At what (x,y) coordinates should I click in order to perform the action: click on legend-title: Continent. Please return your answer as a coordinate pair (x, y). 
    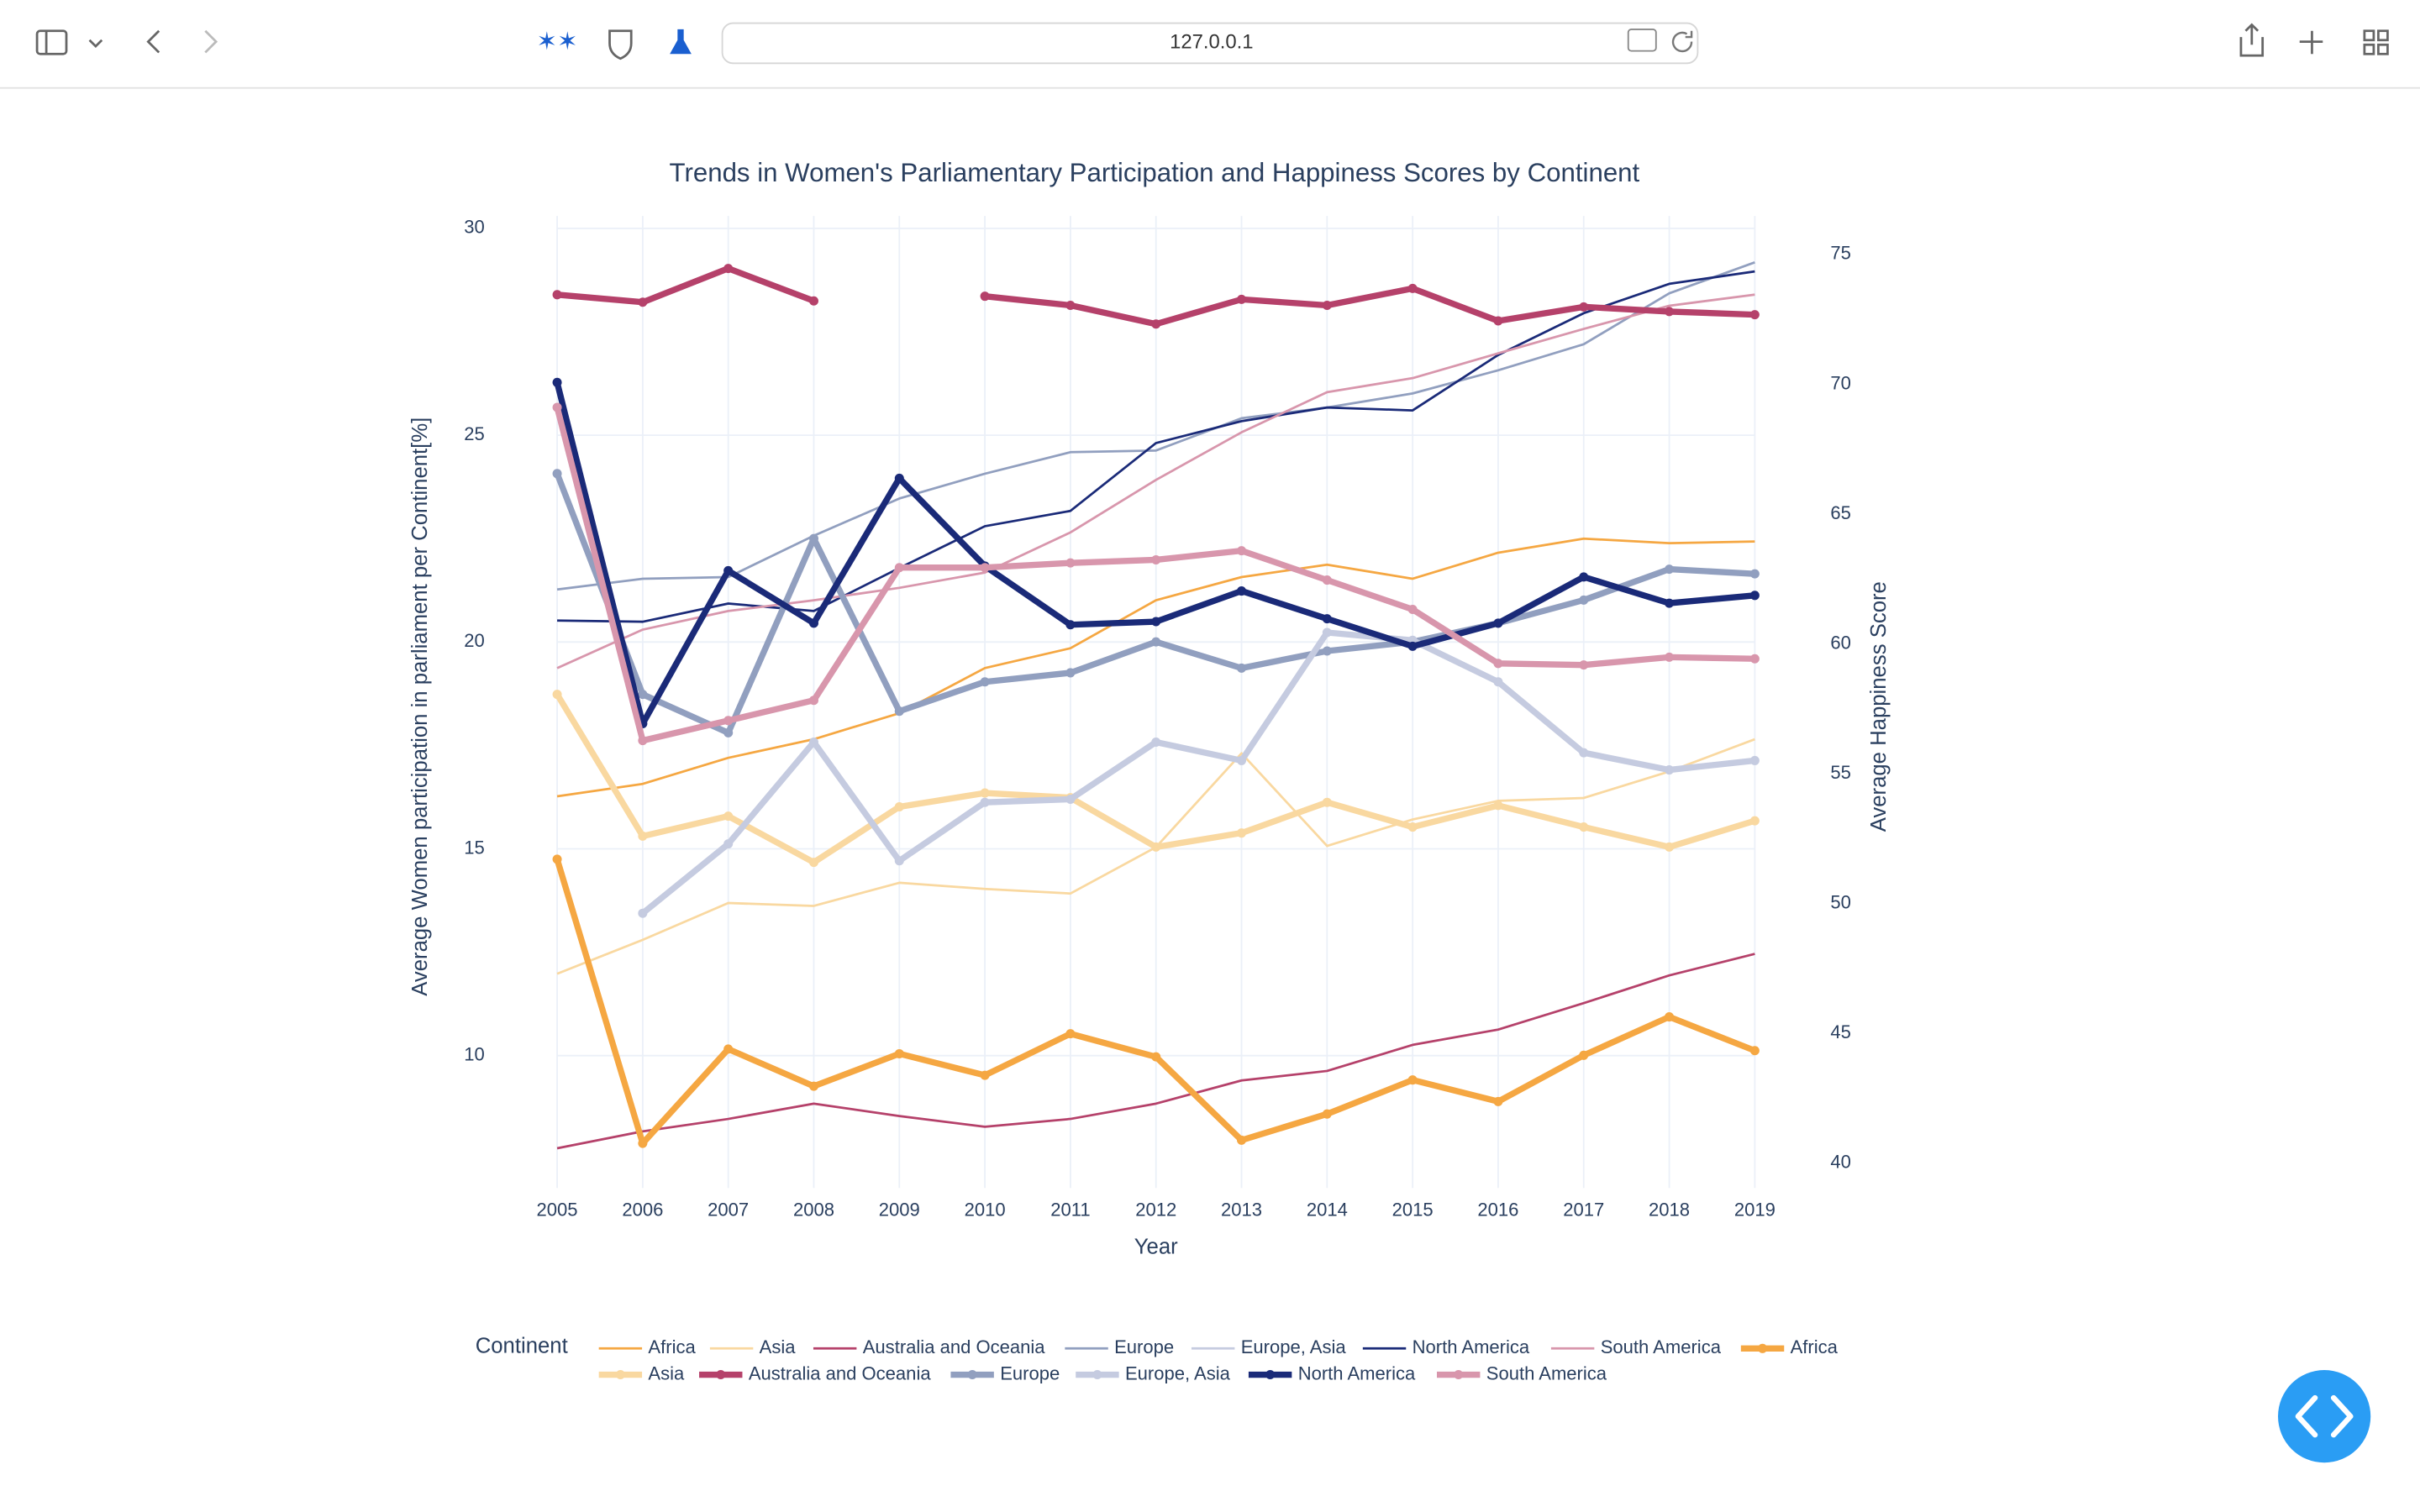
    Looking at the image, I should click on (522, 1345).